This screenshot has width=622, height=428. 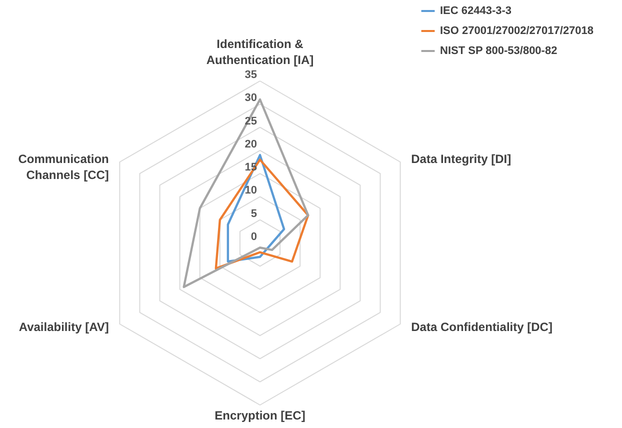 I want to click on y-tick-label: 30, so click(x=250, y=98).